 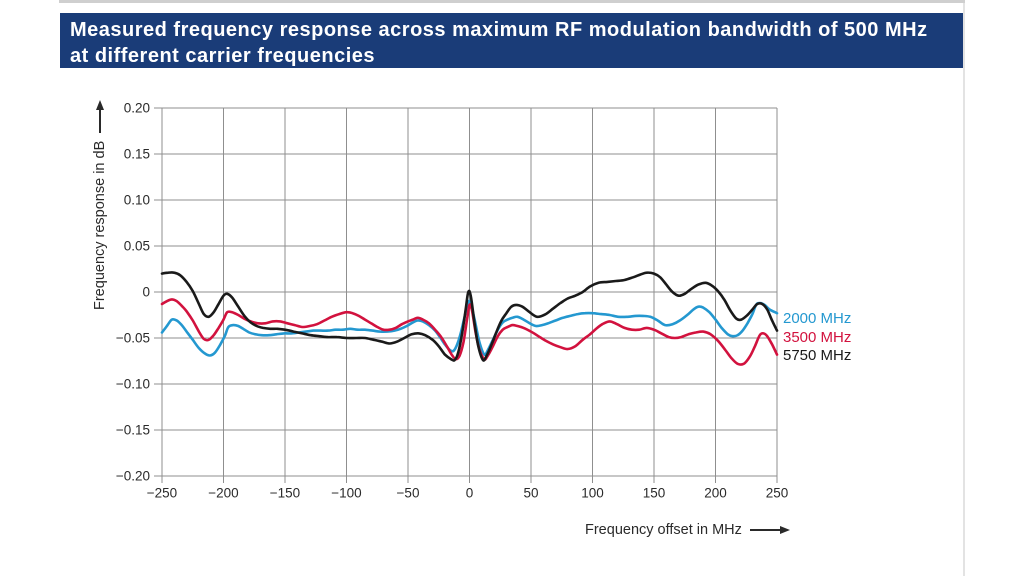 I want to click on y-axis-arrow-line, so click(x=100, y=121).